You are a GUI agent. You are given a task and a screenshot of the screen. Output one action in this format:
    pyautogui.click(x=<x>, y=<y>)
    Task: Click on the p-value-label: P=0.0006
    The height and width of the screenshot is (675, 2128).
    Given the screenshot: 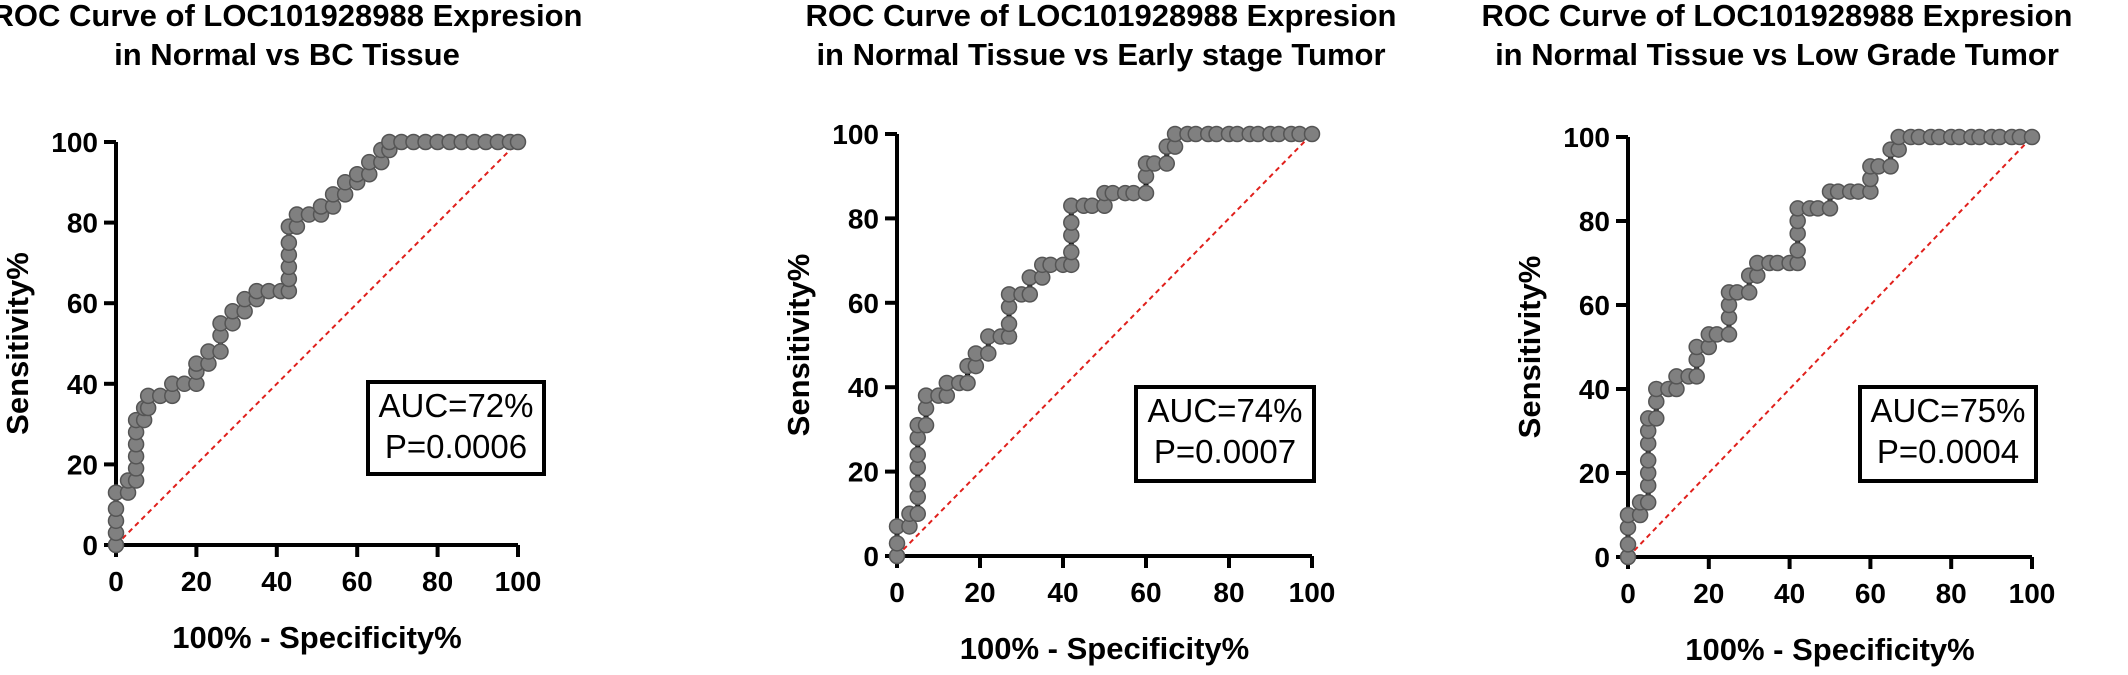 What is the action you would take?
    pyautogui.click(x=456, y=446)
    